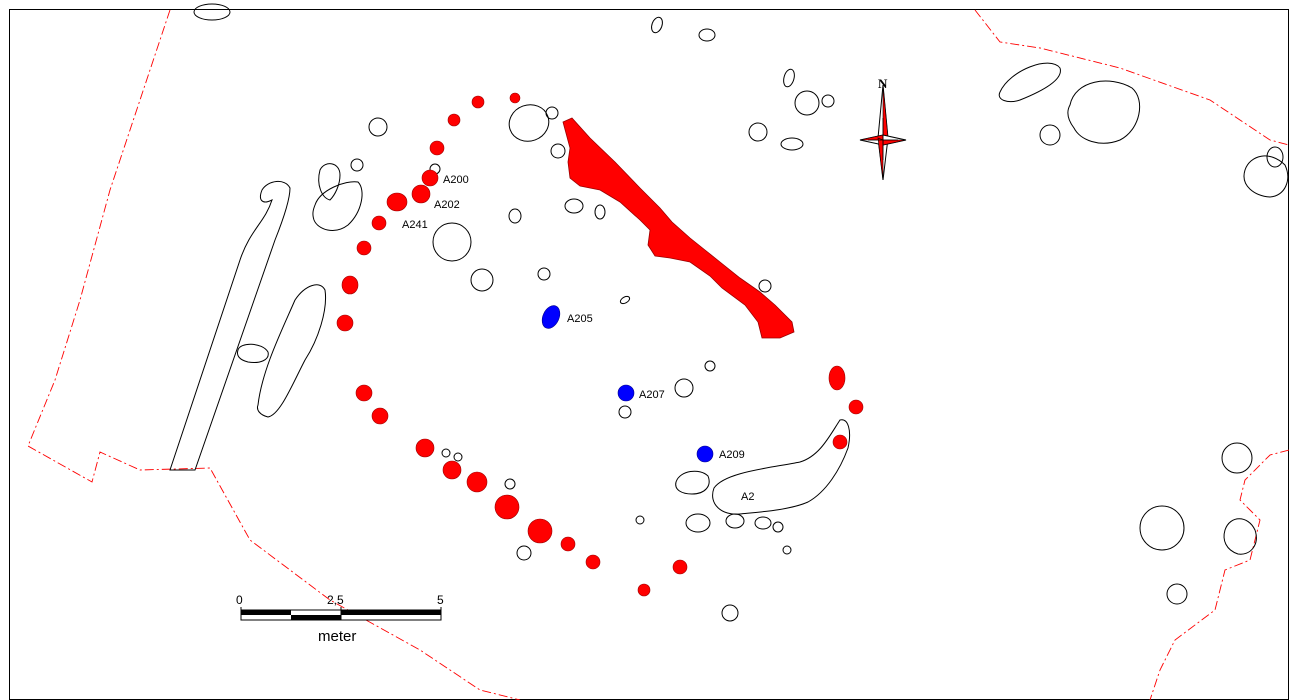 This screenshot has width=1289, height=700. What do you see at coordinates (415, 225) in the screenshot?
I see `label-a241: A241` at bounding box center [415, 225].